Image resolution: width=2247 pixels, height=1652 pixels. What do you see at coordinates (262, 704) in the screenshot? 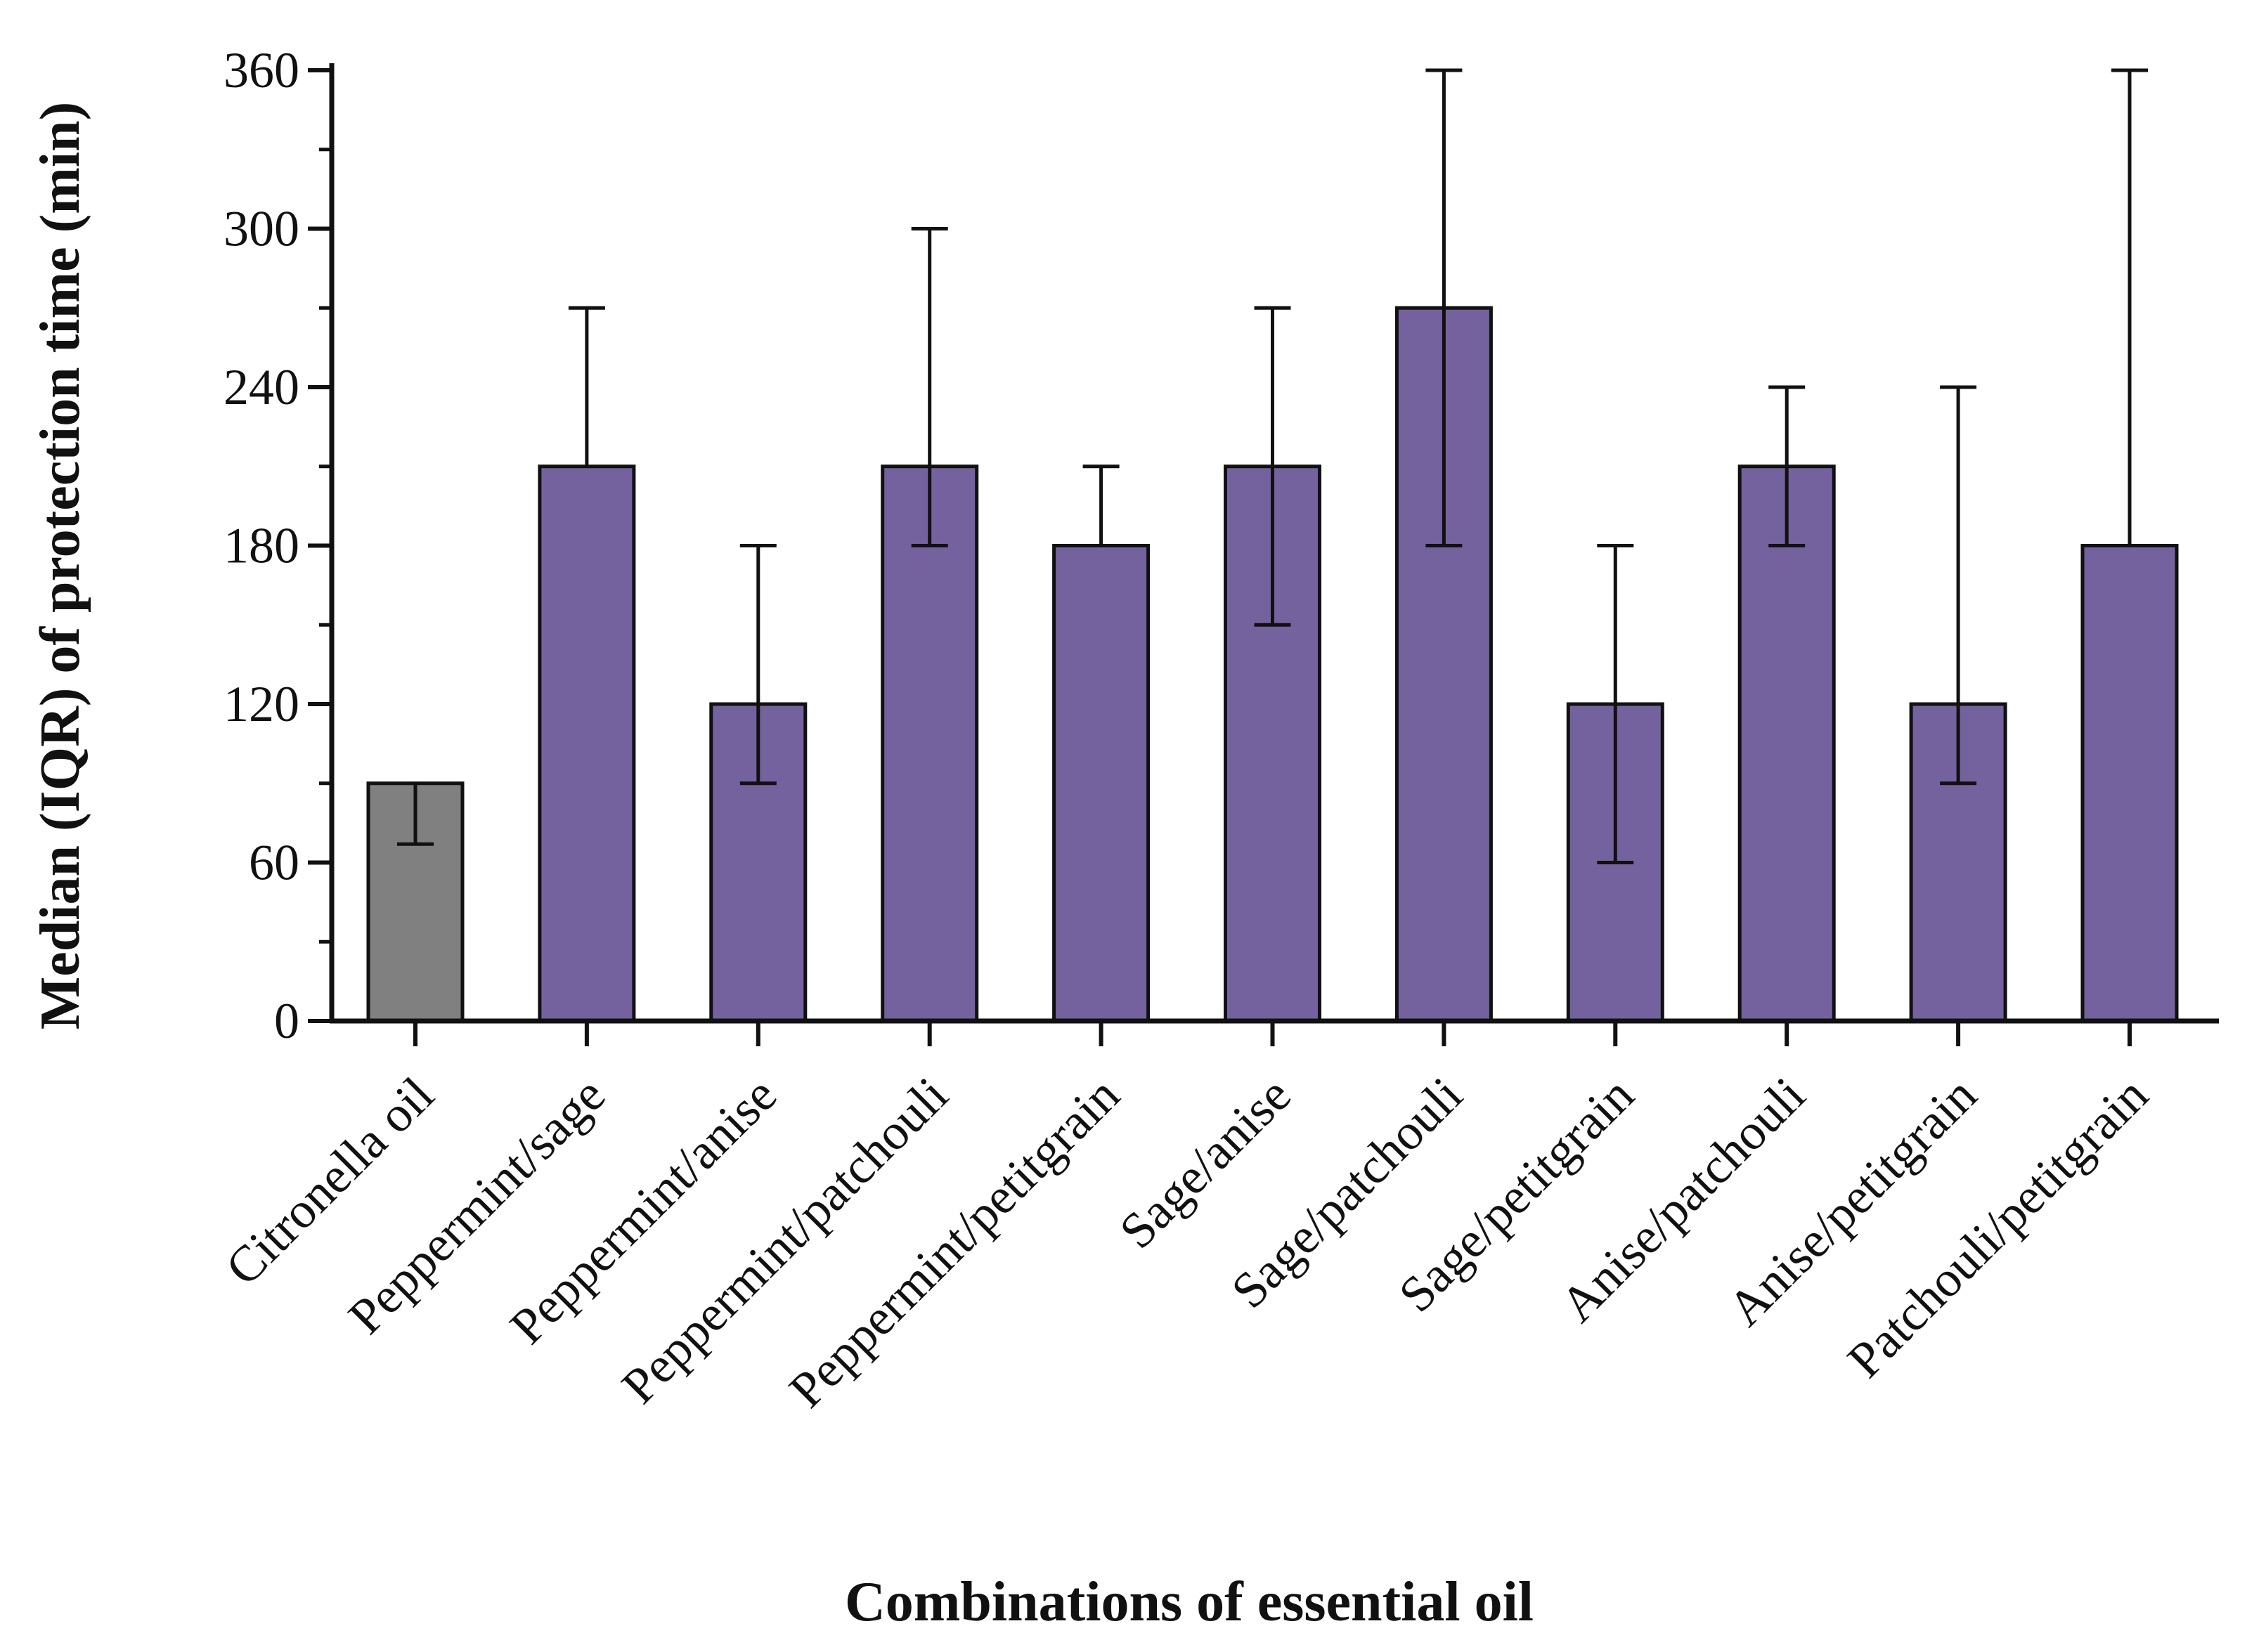
I see `y-tick-label: 120` at bounding box center [262, 704].